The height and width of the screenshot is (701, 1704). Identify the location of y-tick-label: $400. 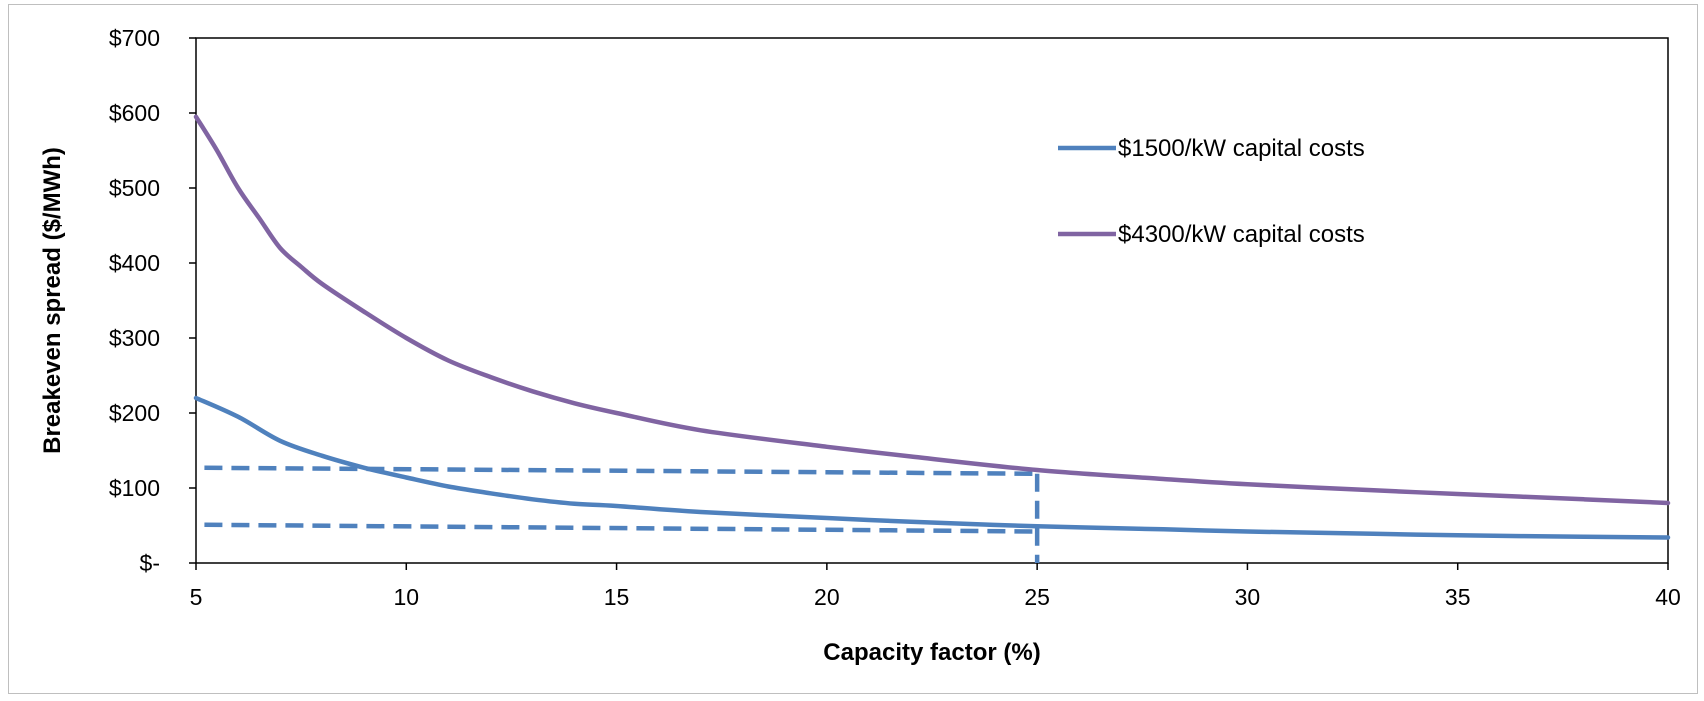
(134, 263).